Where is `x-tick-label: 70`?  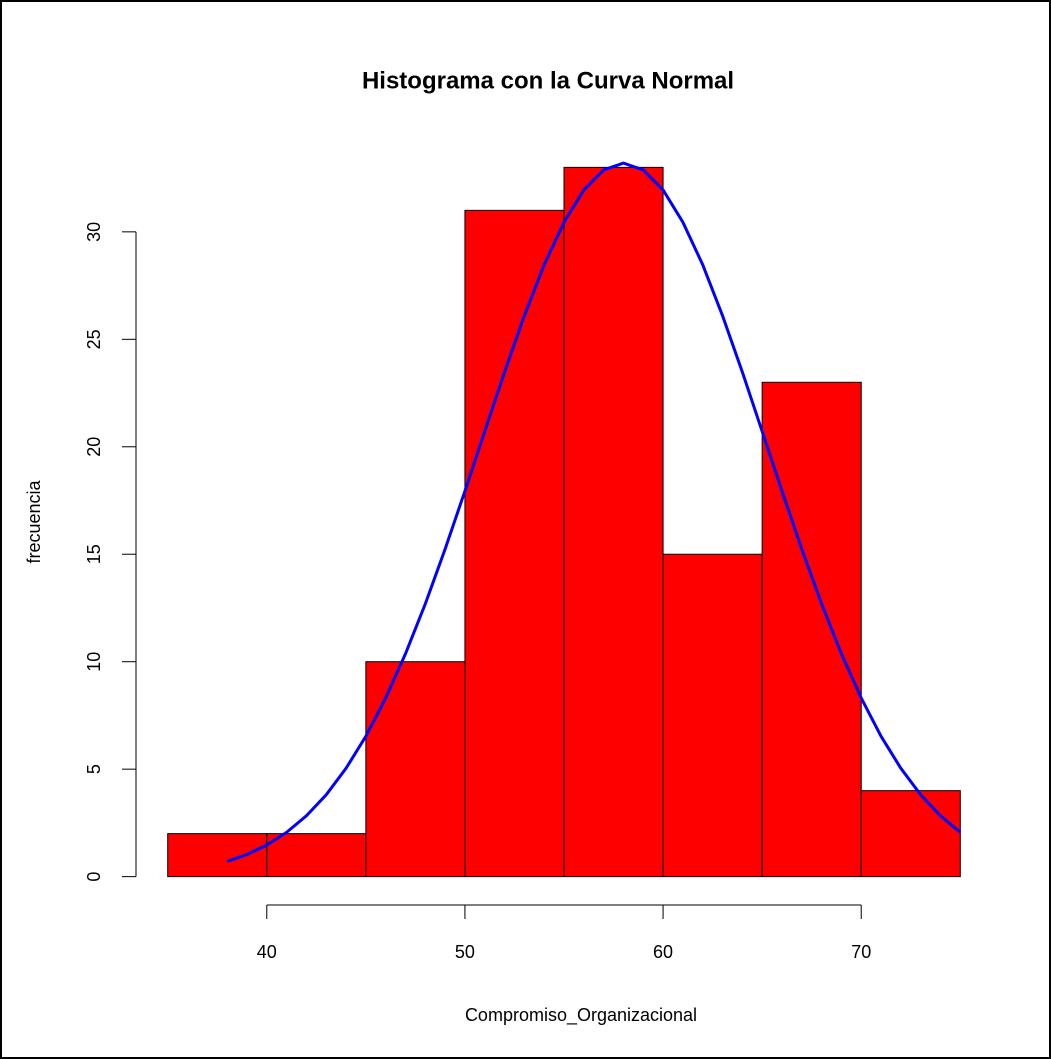 x-tick-label: 70 is located at coordinates (861, 952).